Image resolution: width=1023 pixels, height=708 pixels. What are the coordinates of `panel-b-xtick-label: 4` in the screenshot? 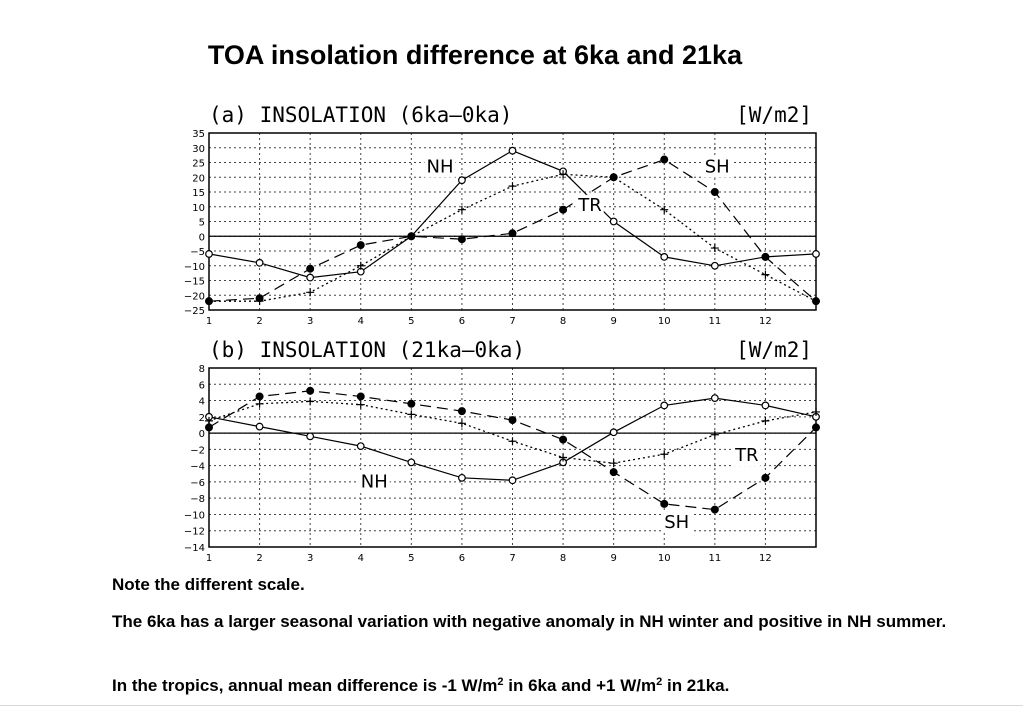 It's located at (361, 558).